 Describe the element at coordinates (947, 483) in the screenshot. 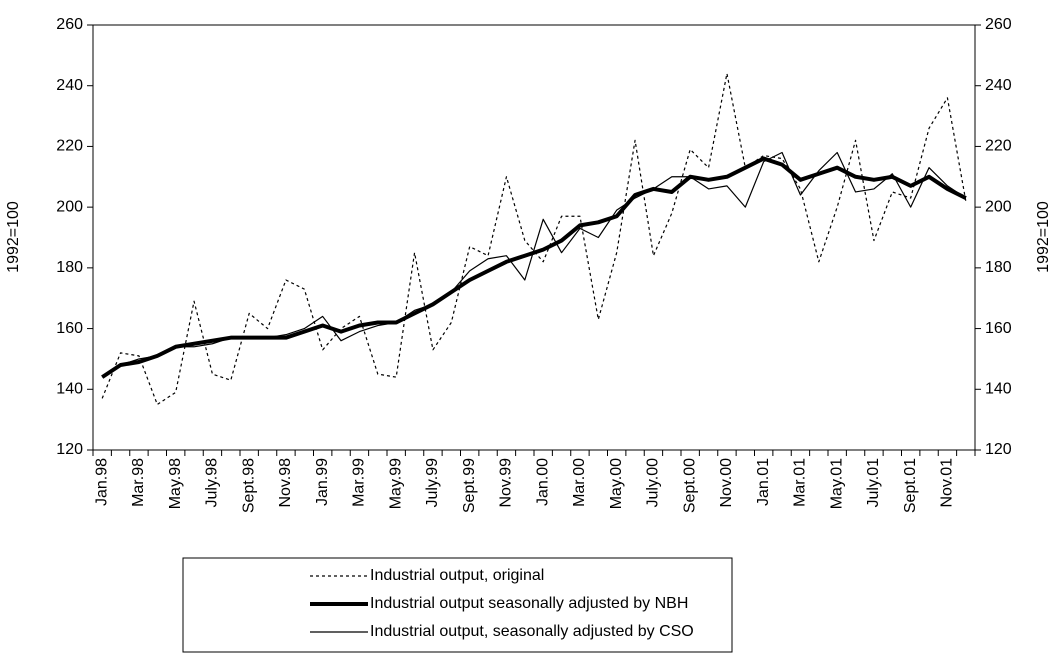

I see `x-tick-label: Nov.01` at that location.